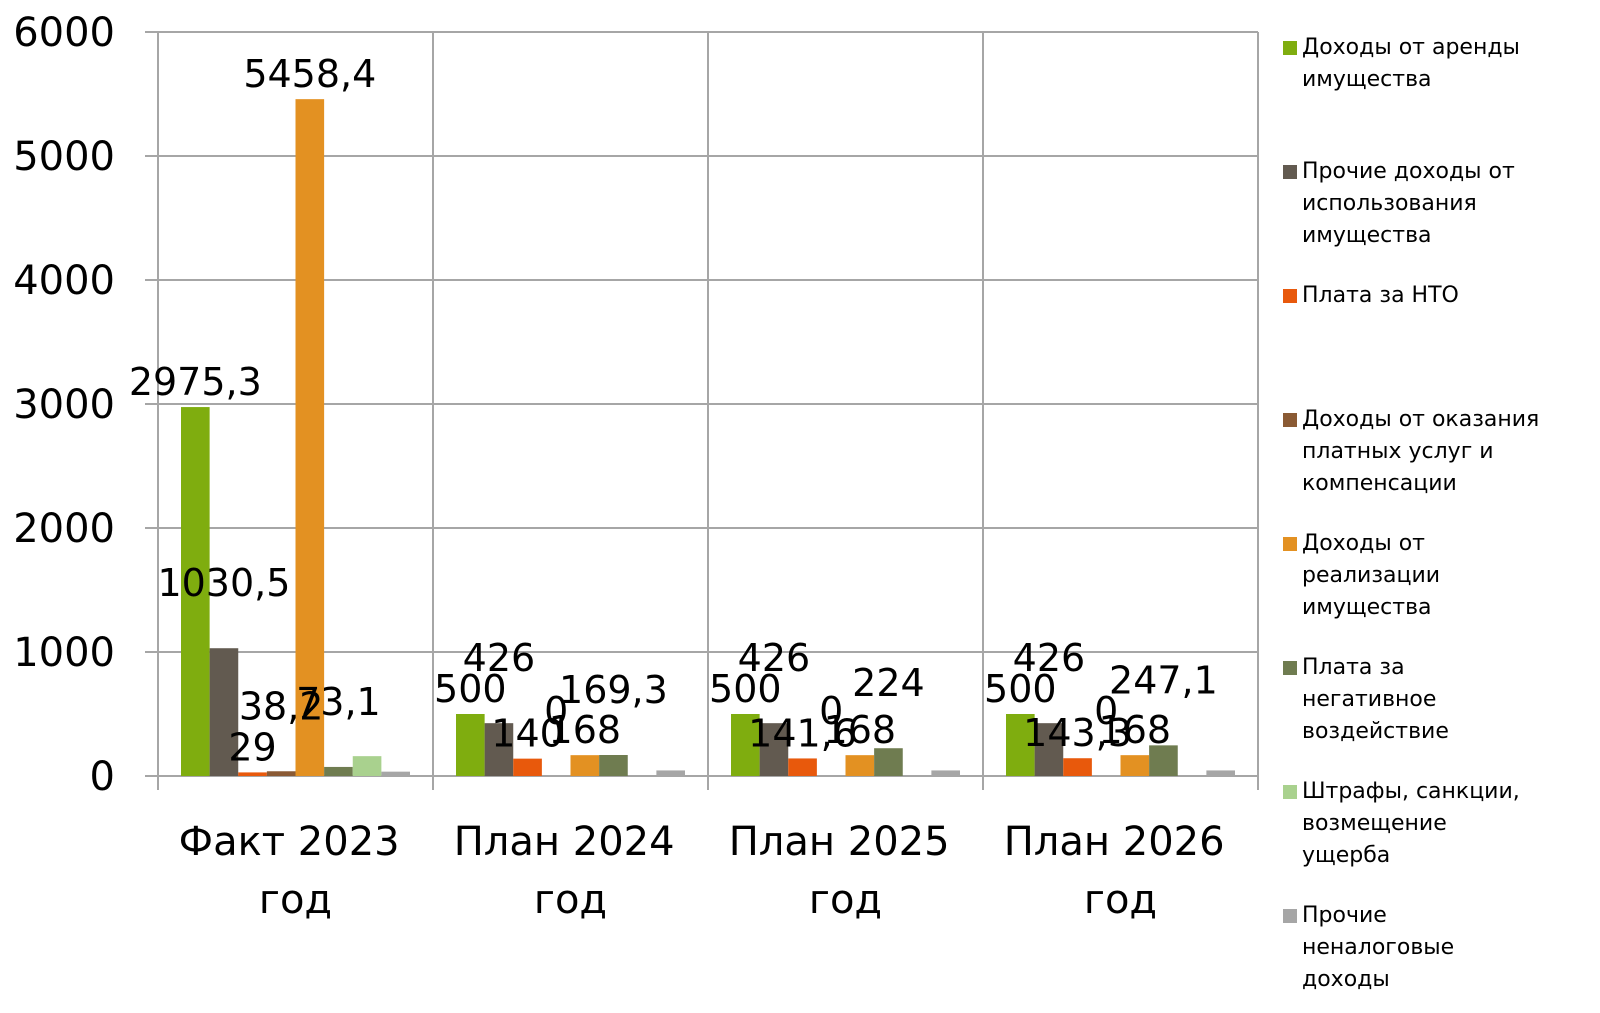 This screenshot has width=1600, height=1013. Describe the element at coordinates (613, 690) in the screenshot. I see `data-label: 169,3` at that location.